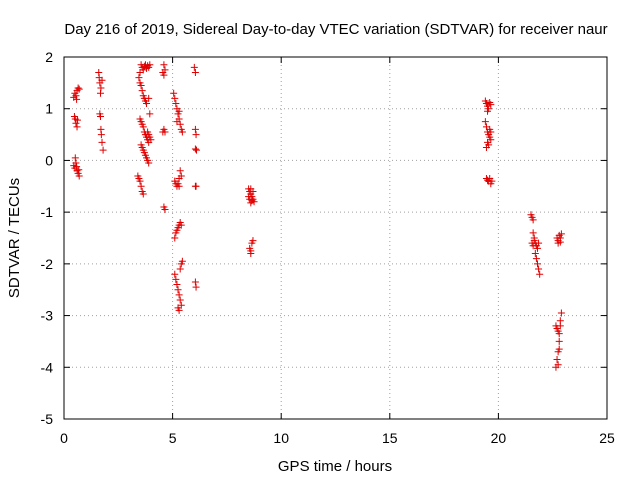 Image resolution: width=640 pixels, height=480 pixels. Describe the element at coordinates (390, 438) in the screenshot. I see `x-tick-label: 15` at that location.